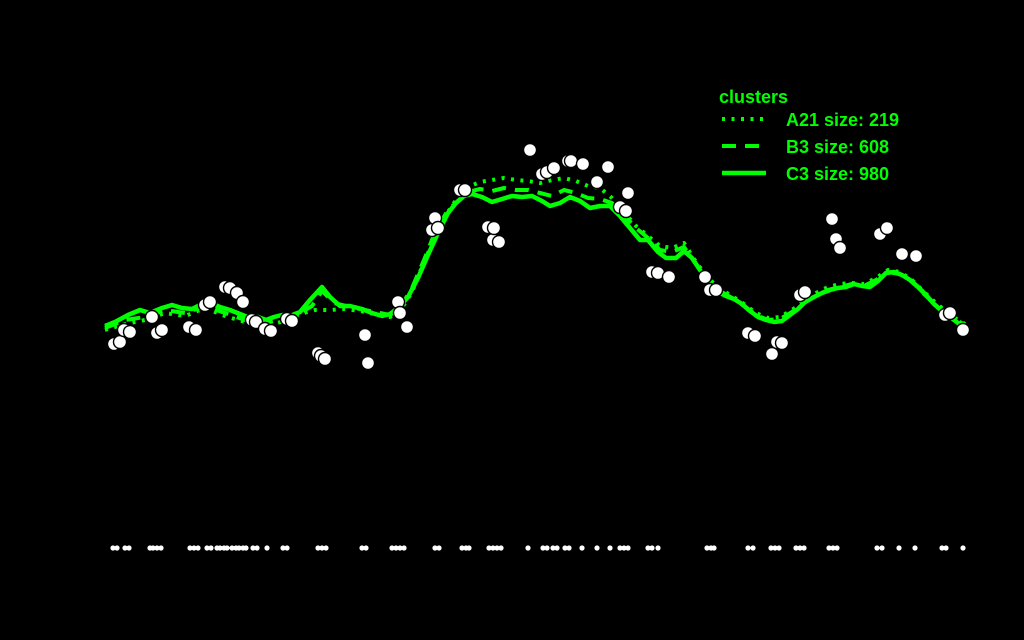 The width and height of the screenshot is (1024, 640). What do you see at coordinates (837, 147) in the screenshot?
I see `legend-item-B3: B3 size: 608` at bounding box center [837, 147].